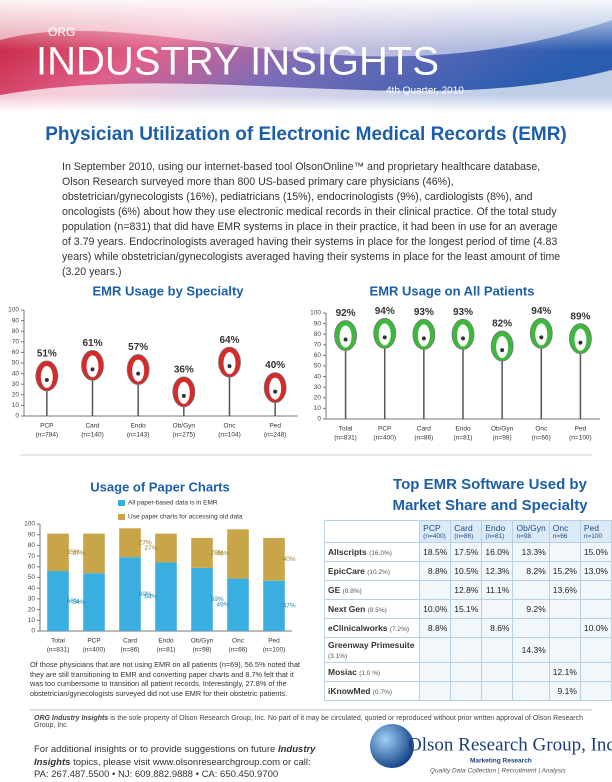 The width and height of the screenshot is (612, 782). What do you see at coordinates (184, 369) in the screenshot?
I see `value-label: 36%` at bounding box center [184, 369].